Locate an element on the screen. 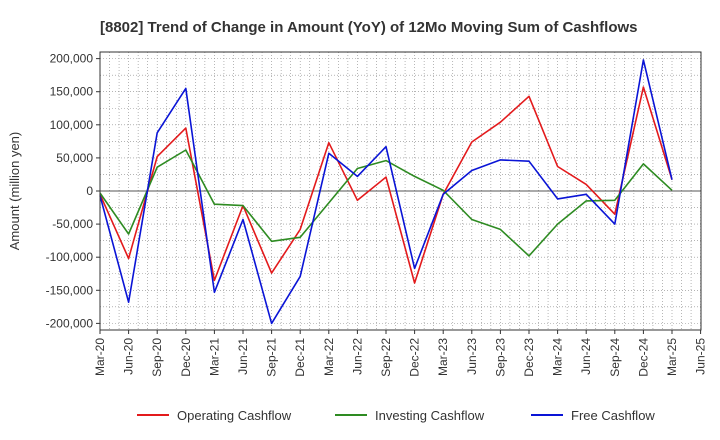 The image size is (720, 440). y-tick-label: -100,000 is located at coordinates (70, 257).